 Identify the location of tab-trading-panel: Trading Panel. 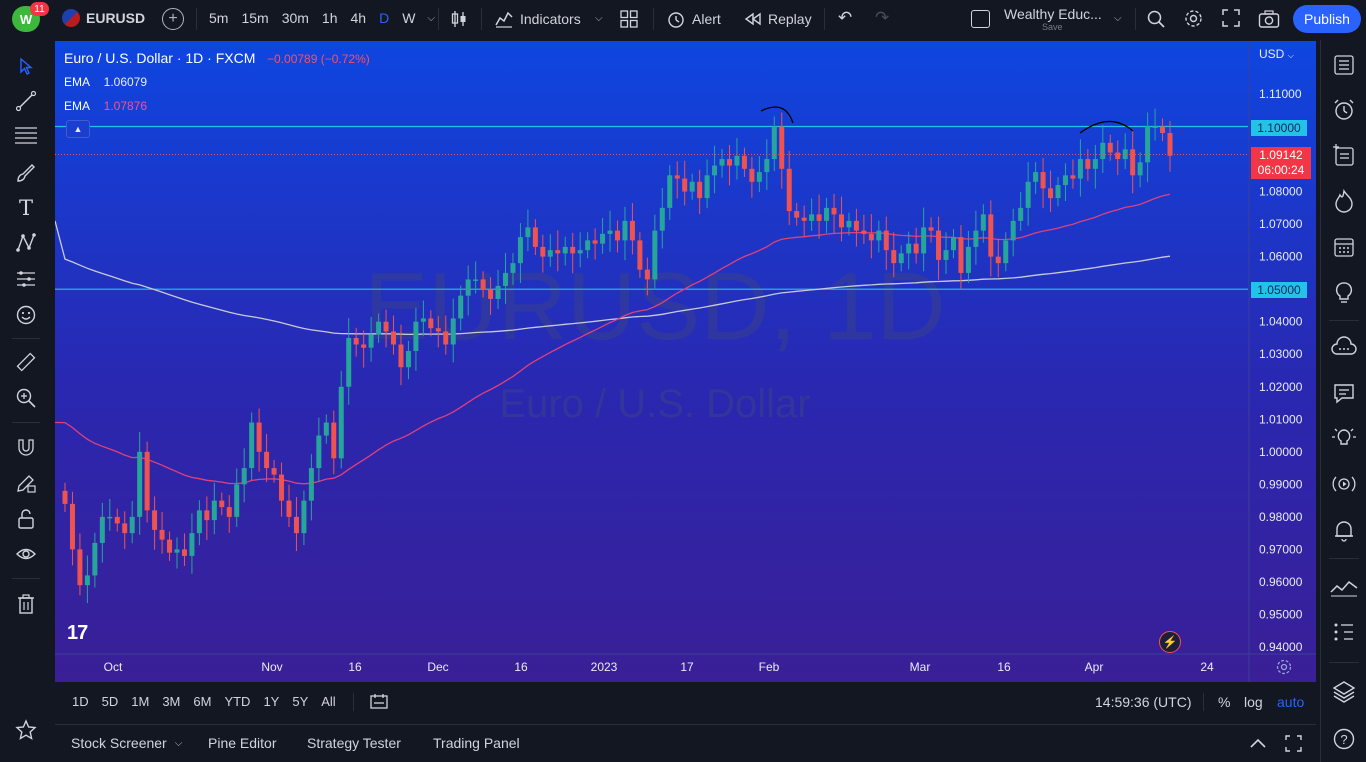
(476, 743).